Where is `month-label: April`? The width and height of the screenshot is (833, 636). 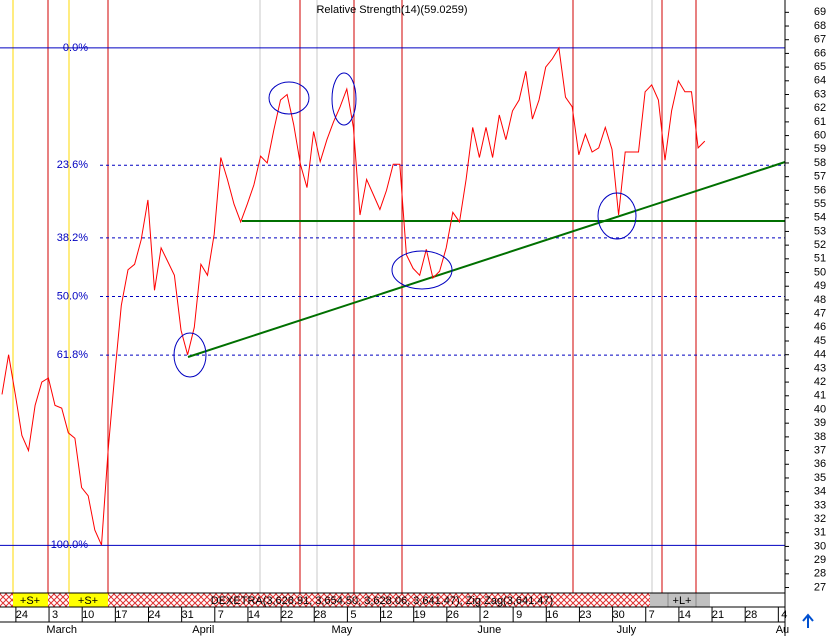
month-label: April is located at coordinates (203, 630).